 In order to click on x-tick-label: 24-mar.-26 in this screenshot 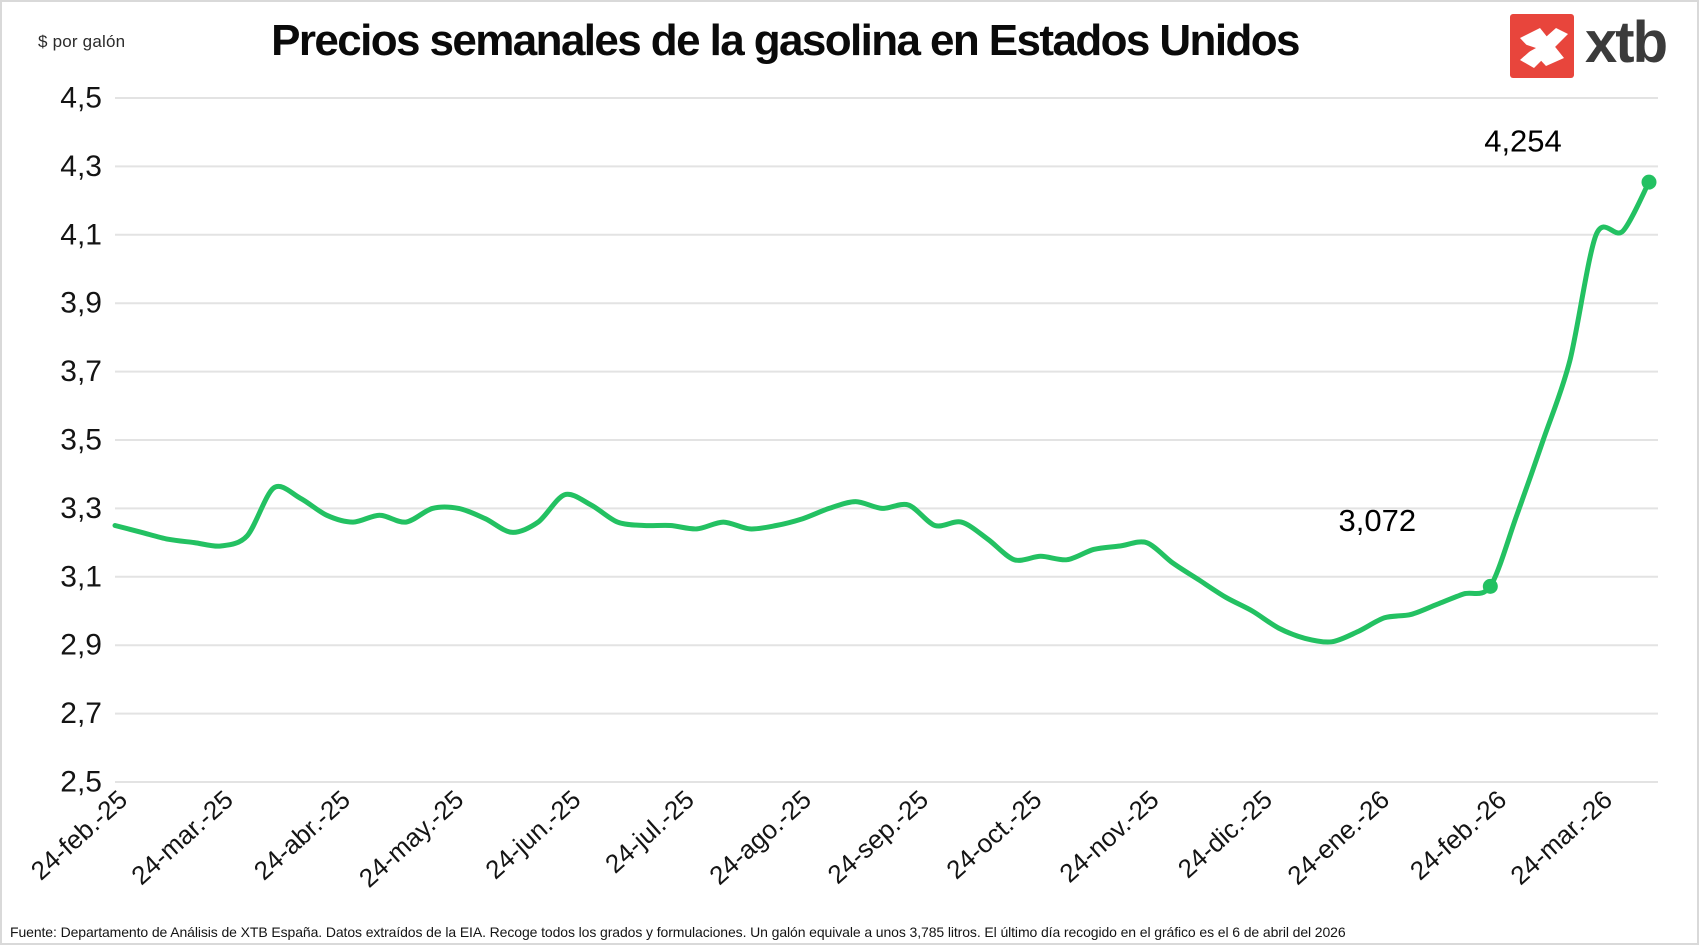, I will do `click(1561, 837)`.